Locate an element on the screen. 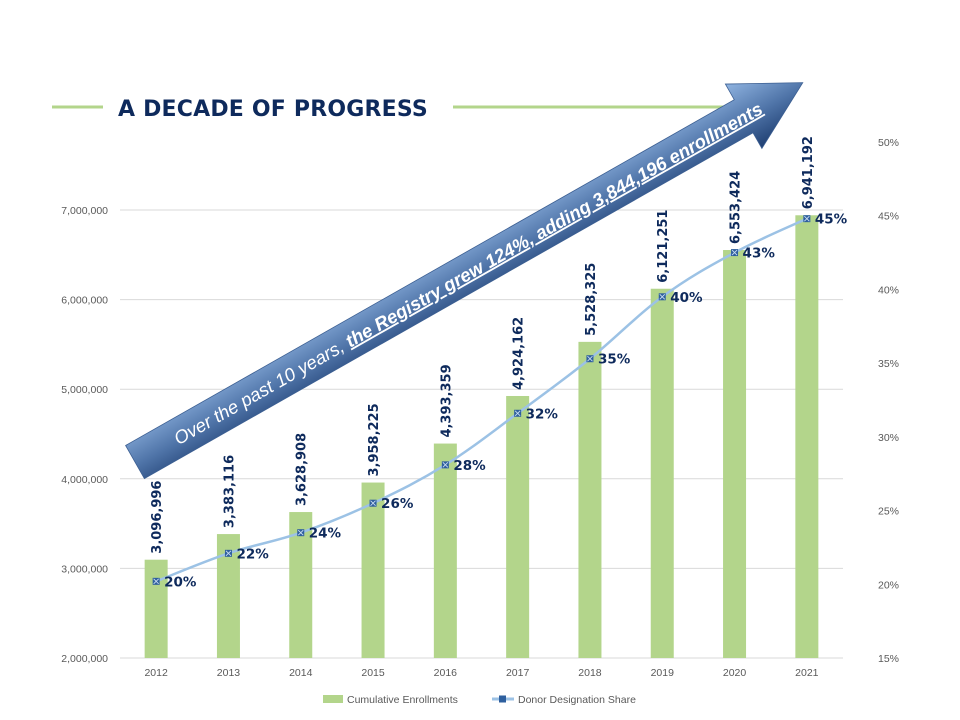 The width and height of the screenshot is (960, 720). bar-2017 is located at coordinates (518, 526).